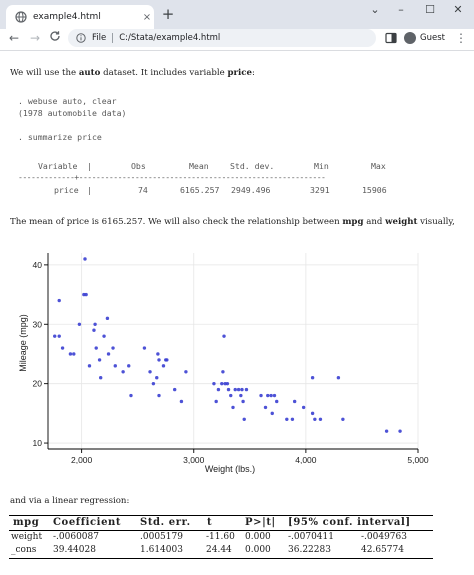 This screenshot has width=474, height=575. Describe the element at coordinates (391, 38) in the screenshot. I see `side-panel-icon` at that location.